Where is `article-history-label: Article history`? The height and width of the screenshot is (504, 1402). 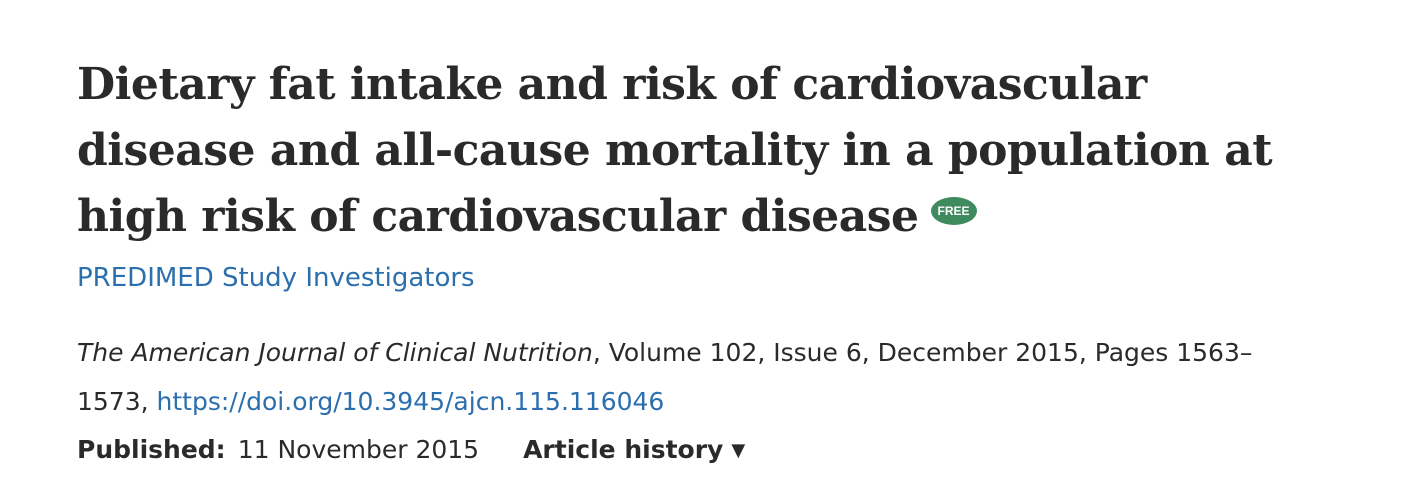
article-history-label: Article history is located at coordinates (623, 449).